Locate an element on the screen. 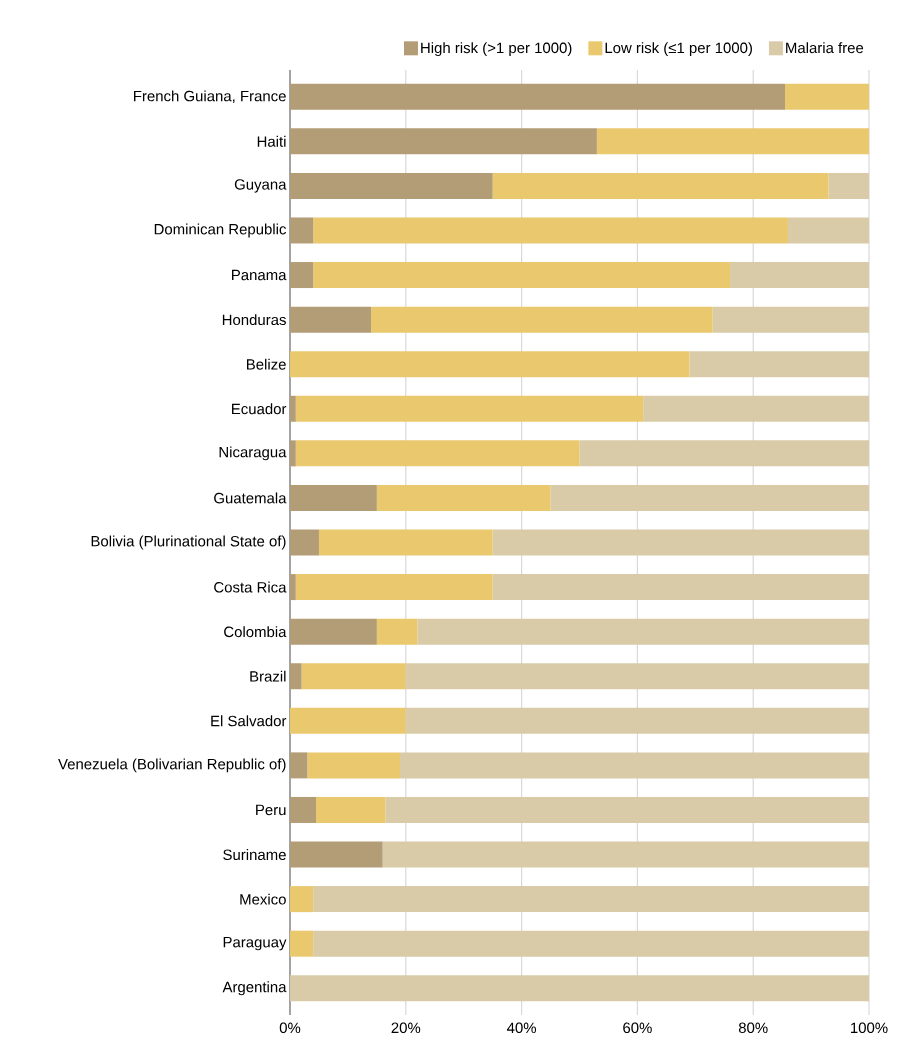  y-tick-label: Argentina is located at coordinates (254, 988).